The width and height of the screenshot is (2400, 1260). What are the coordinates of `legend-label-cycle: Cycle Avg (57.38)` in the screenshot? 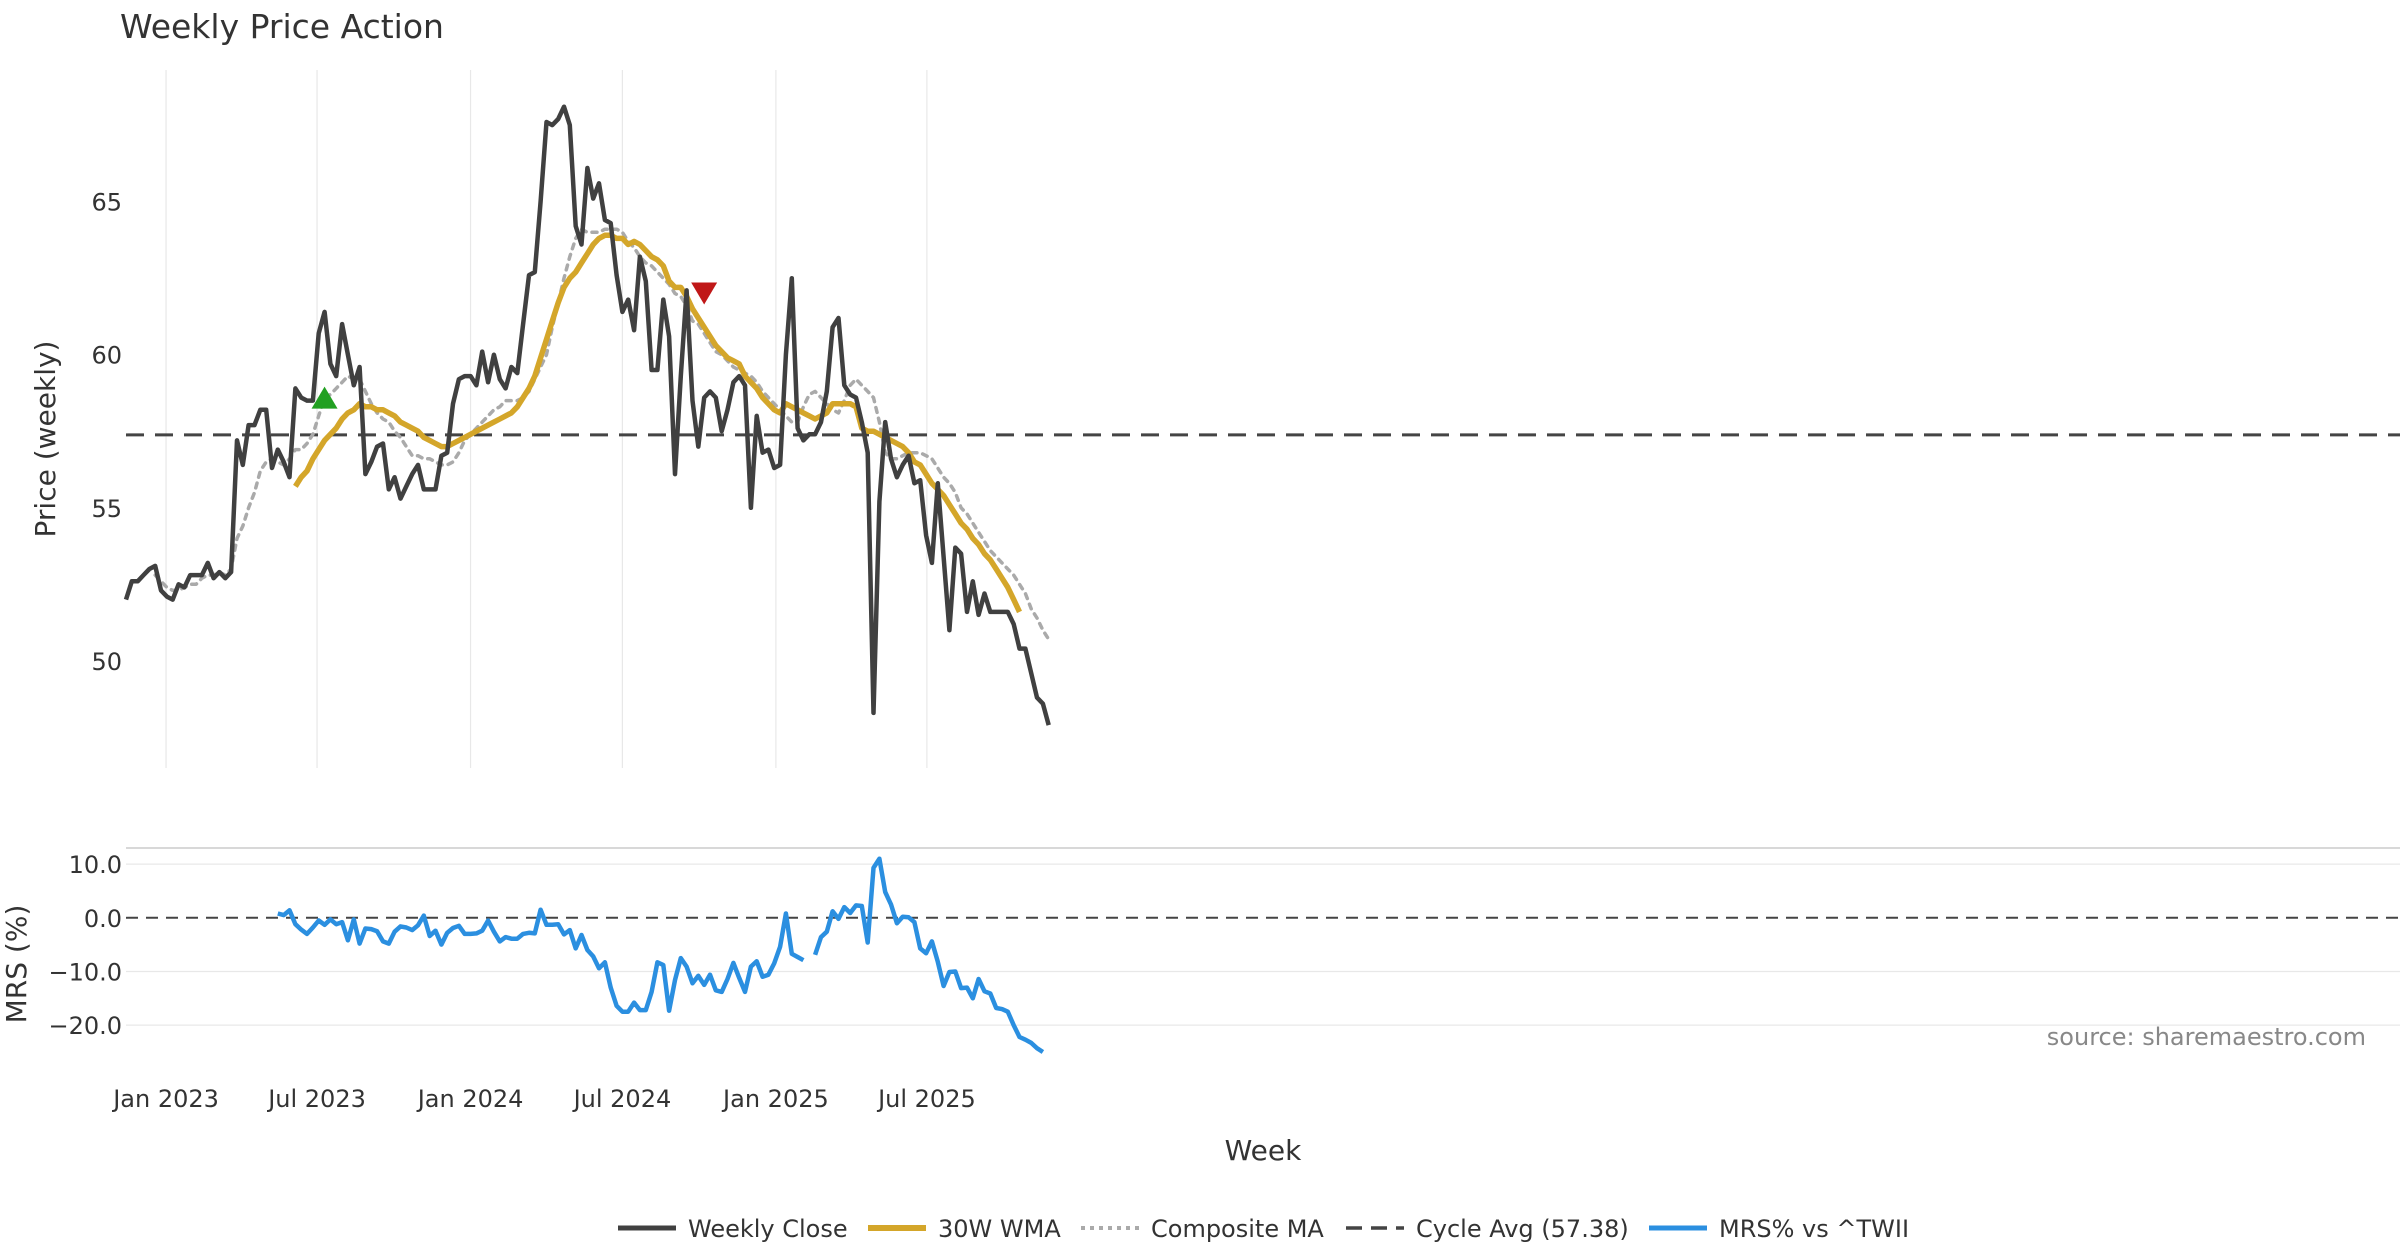 It's located at (1522, 1229).